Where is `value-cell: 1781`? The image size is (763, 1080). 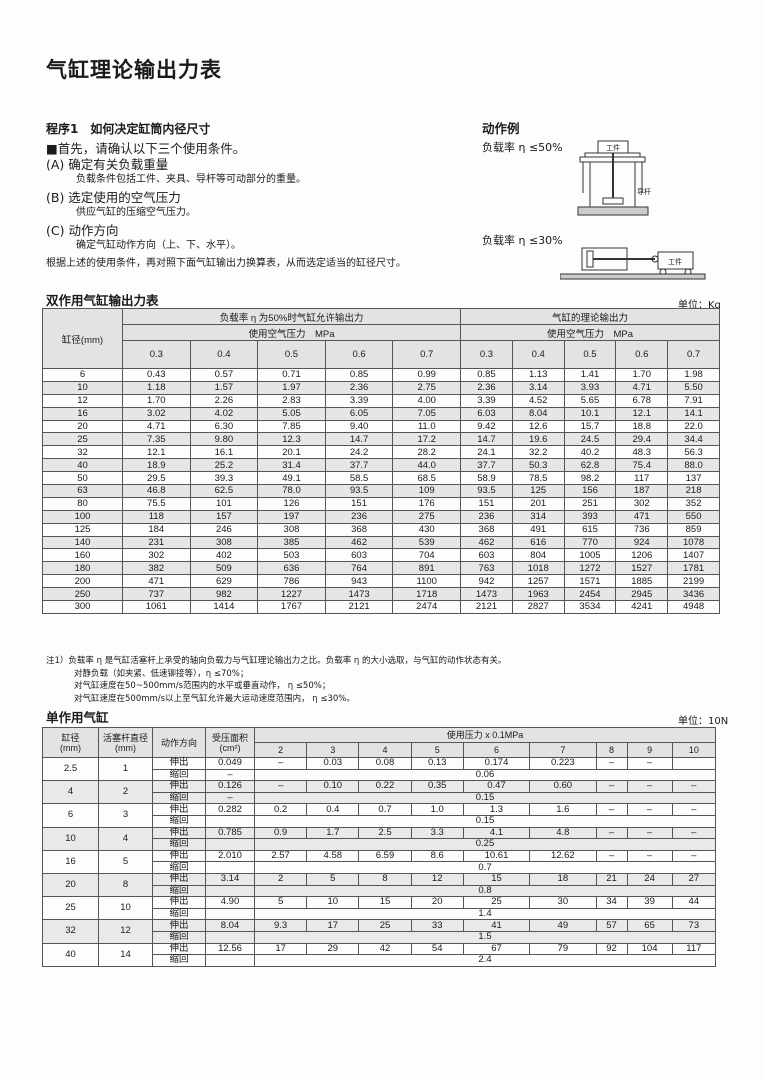 value-cell: 1781 is located at coordinates (693, 568).